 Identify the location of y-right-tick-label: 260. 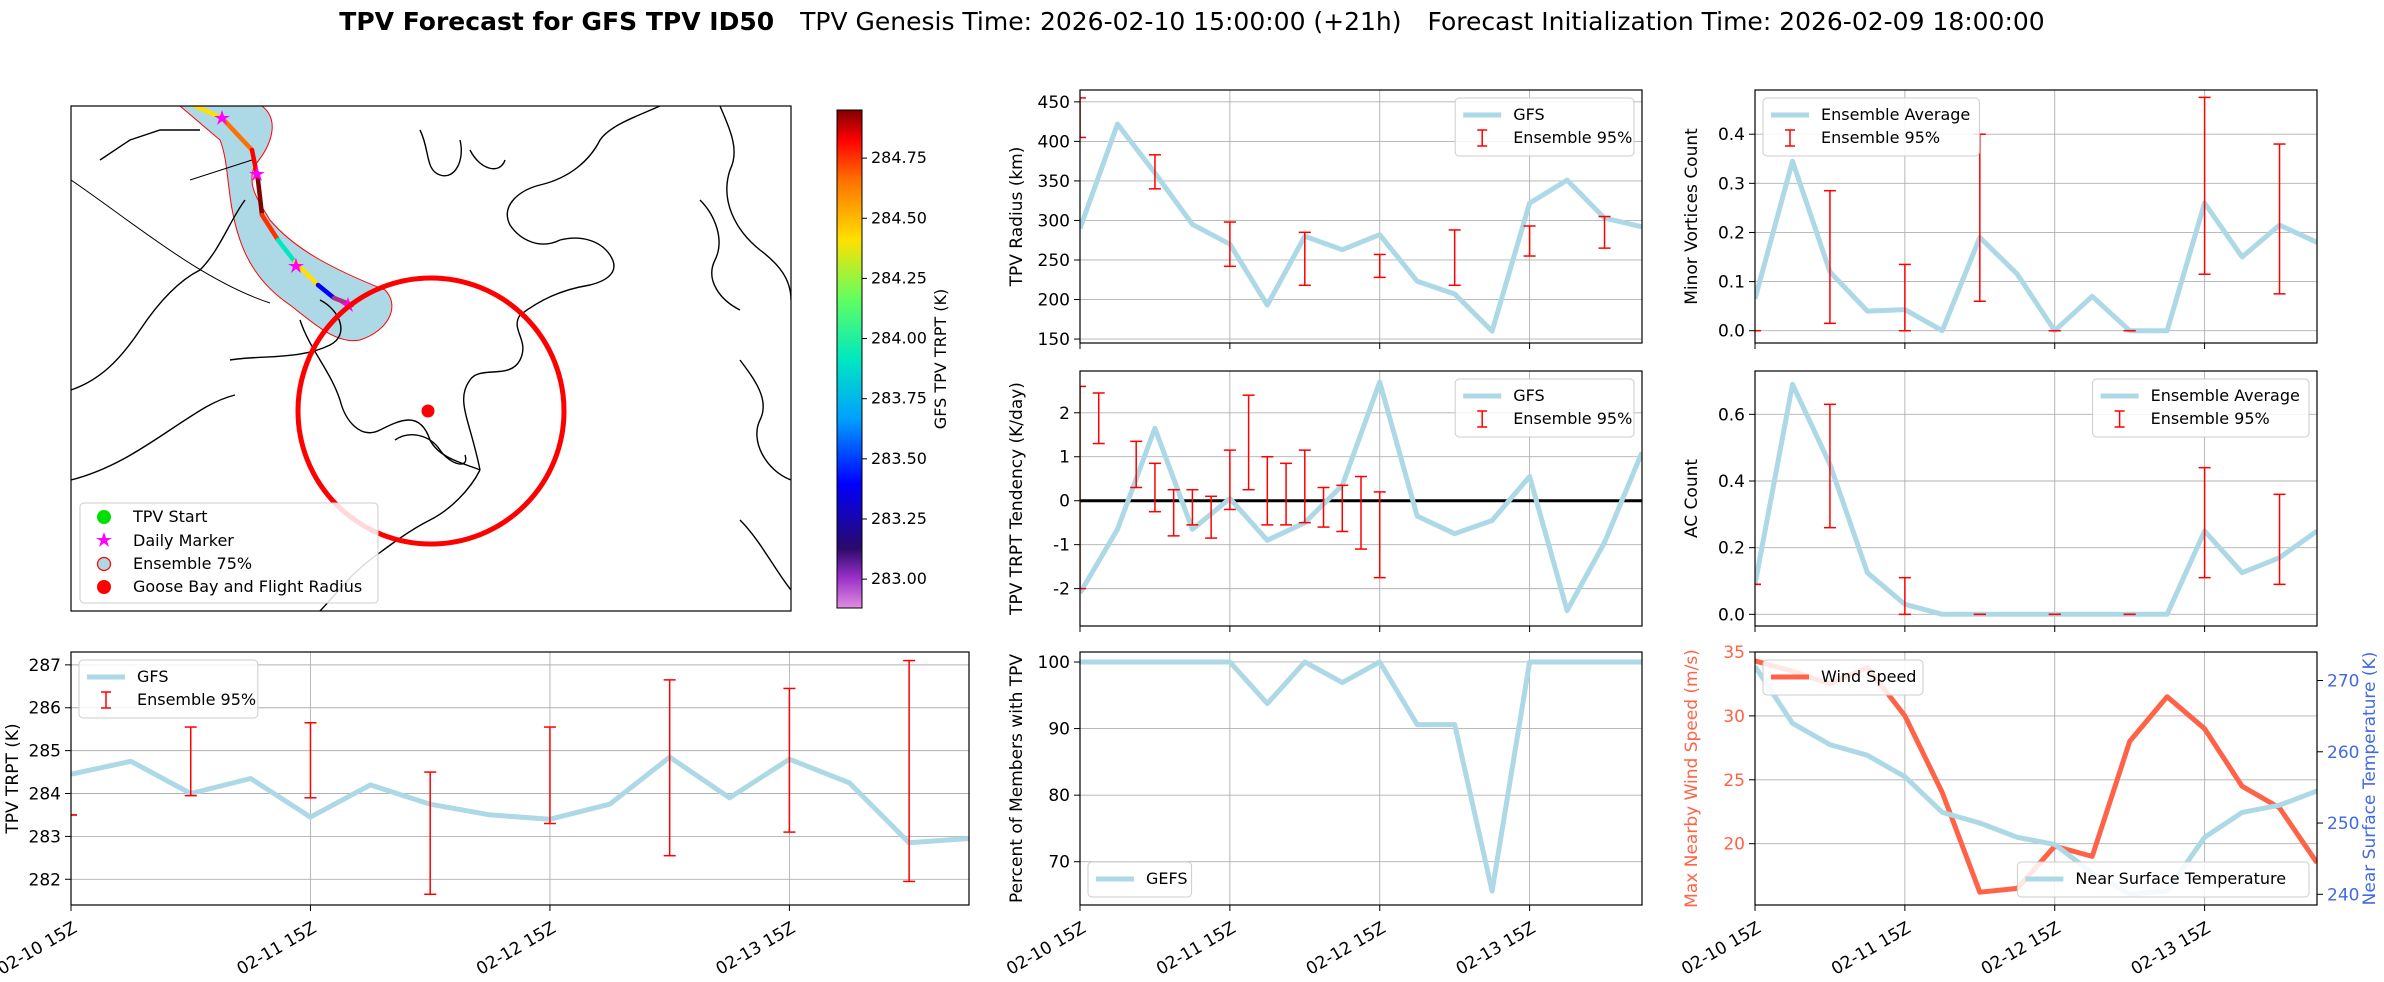
(2343, 753).